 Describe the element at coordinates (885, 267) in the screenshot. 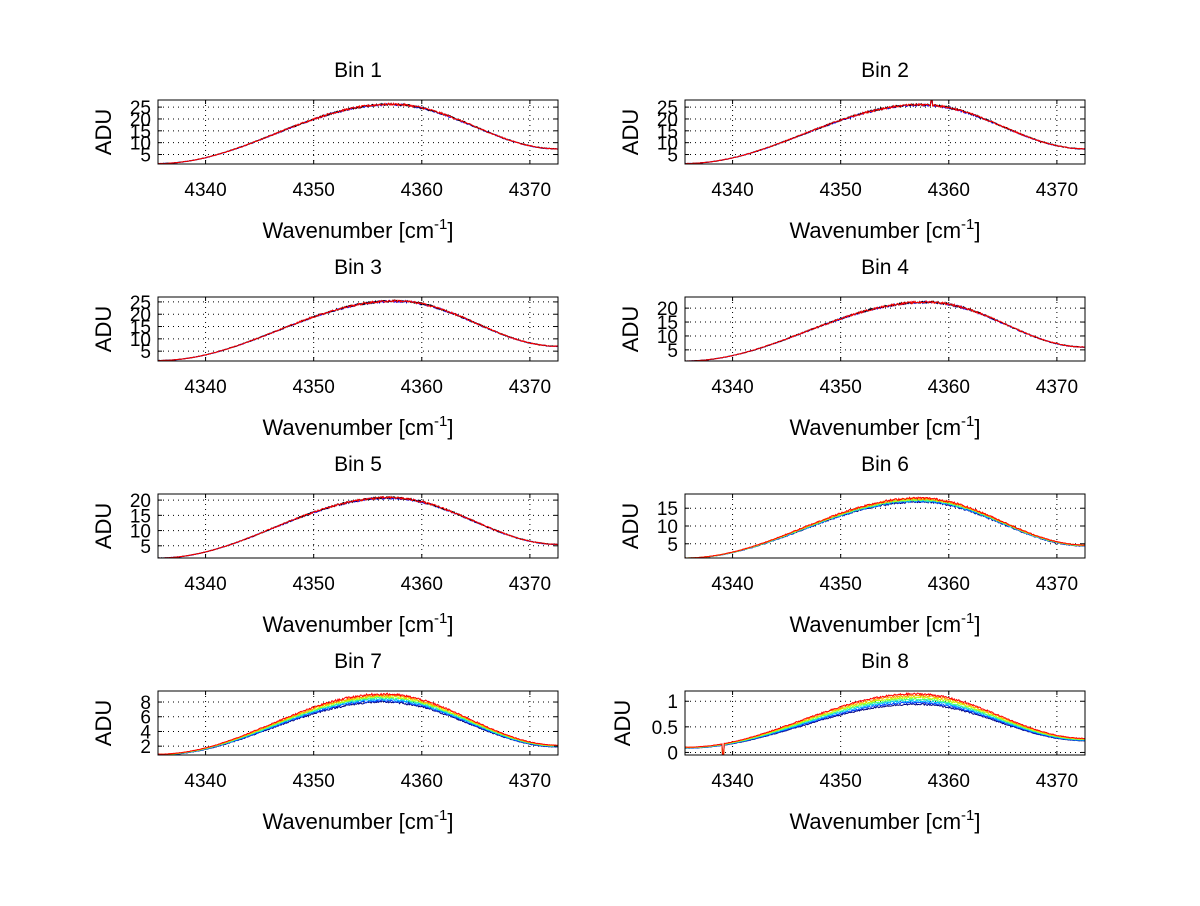

I see `subplot-title: Bin 4` at that location.